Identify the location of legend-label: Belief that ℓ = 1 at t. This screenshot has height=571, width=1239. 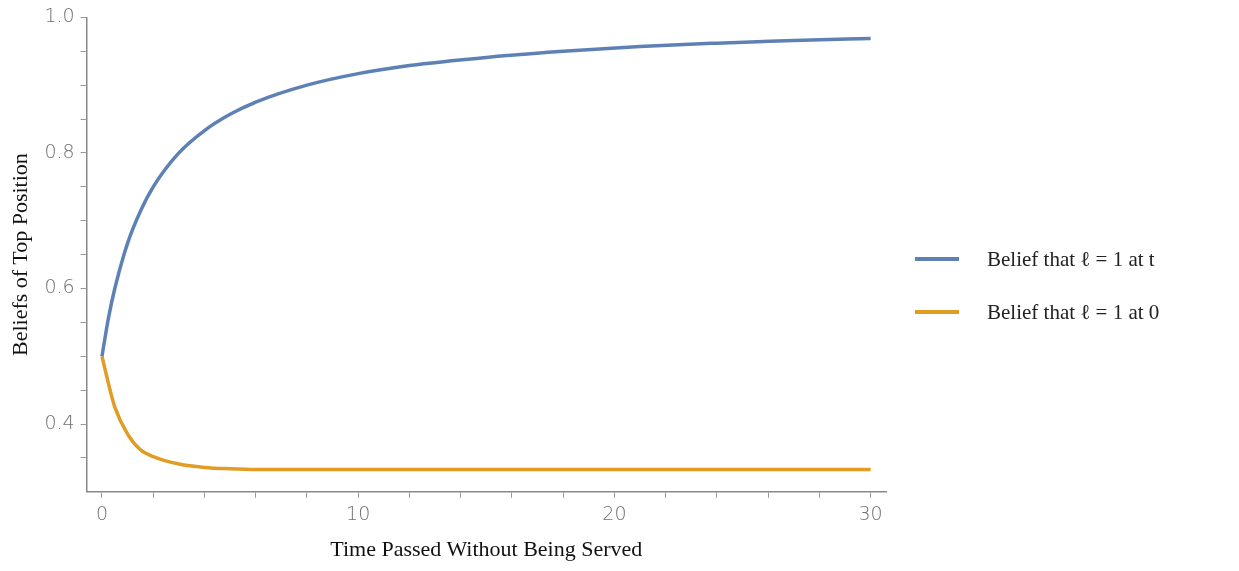
(1071, 259).